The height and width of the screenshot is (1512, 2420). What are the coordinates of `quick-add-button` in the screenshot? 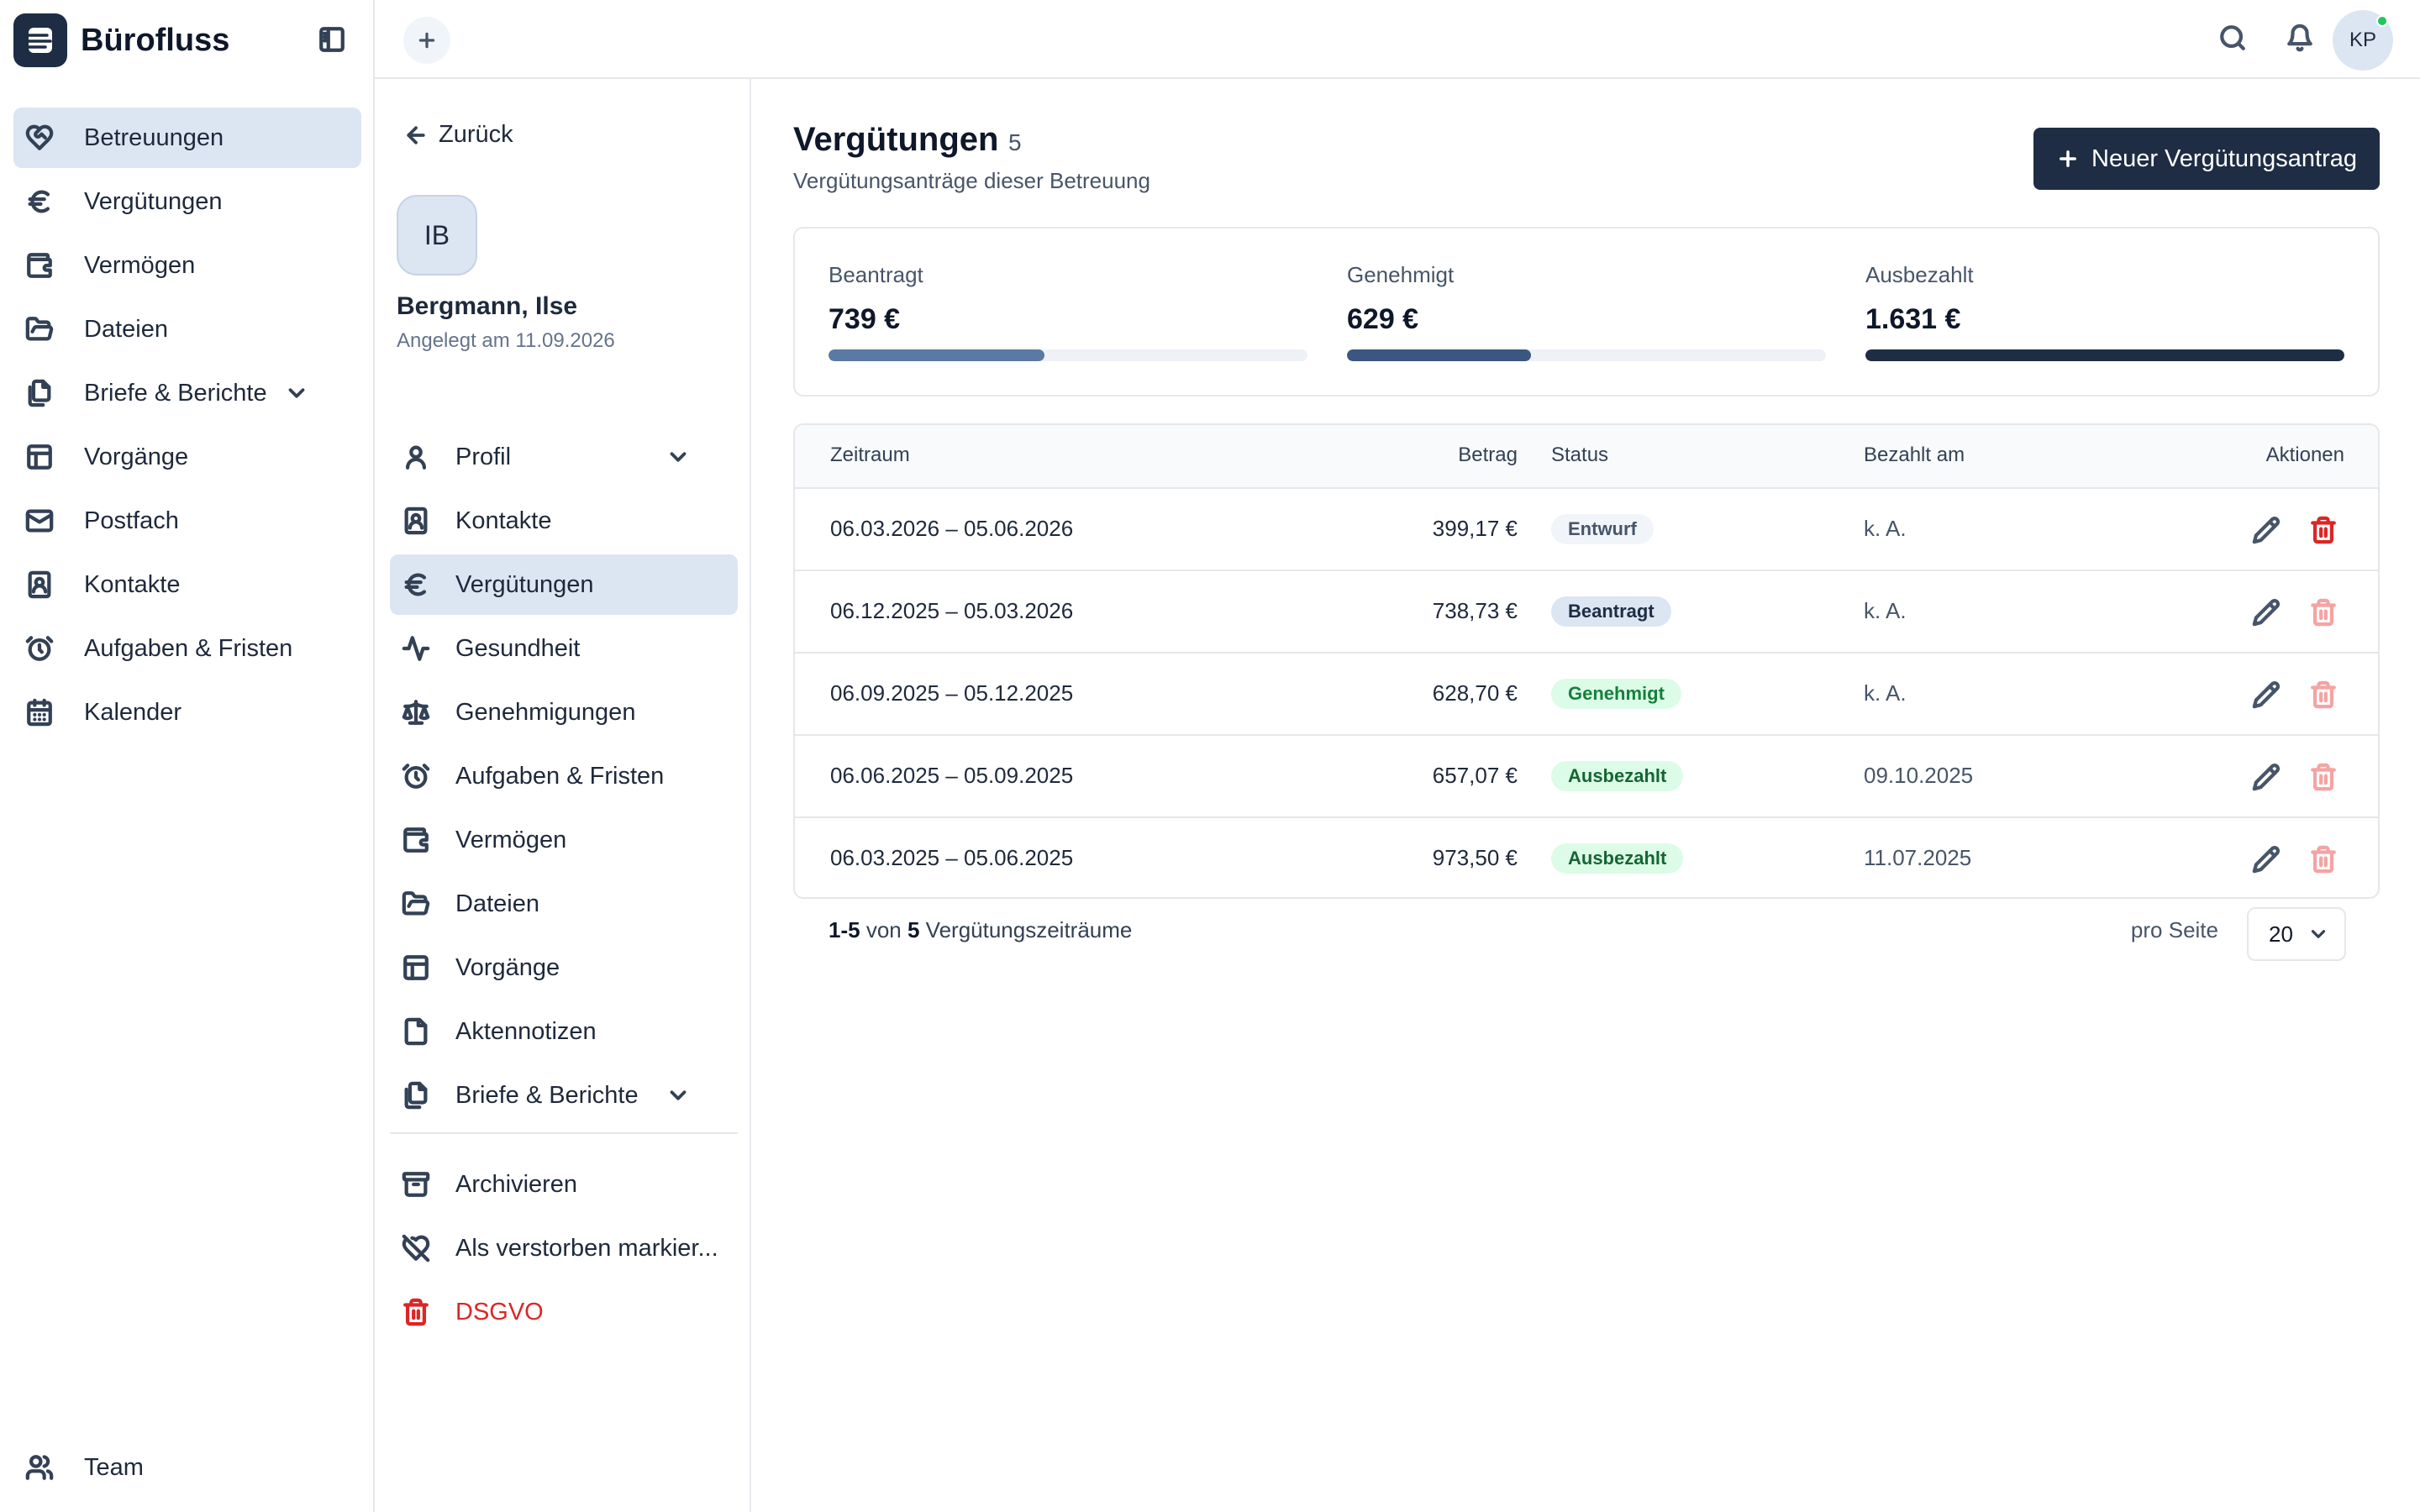 It's located at (427, 40).